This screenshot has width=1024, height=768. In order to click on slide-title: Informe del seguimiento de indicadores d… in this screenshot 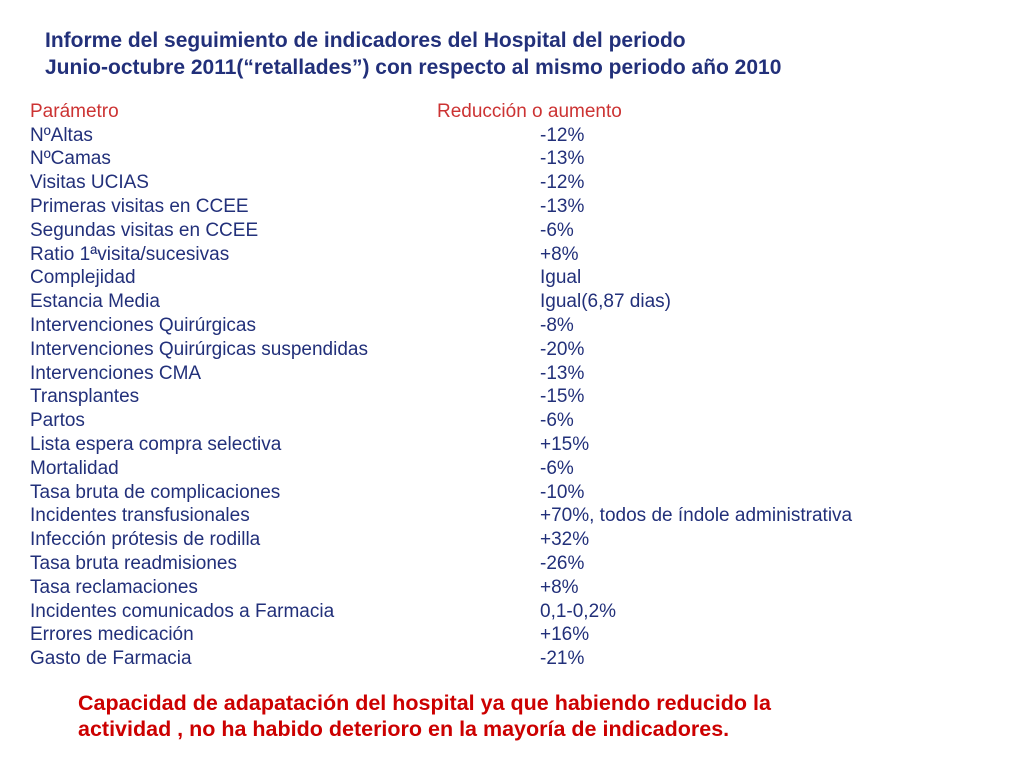, I will do `click(413, 54)`.